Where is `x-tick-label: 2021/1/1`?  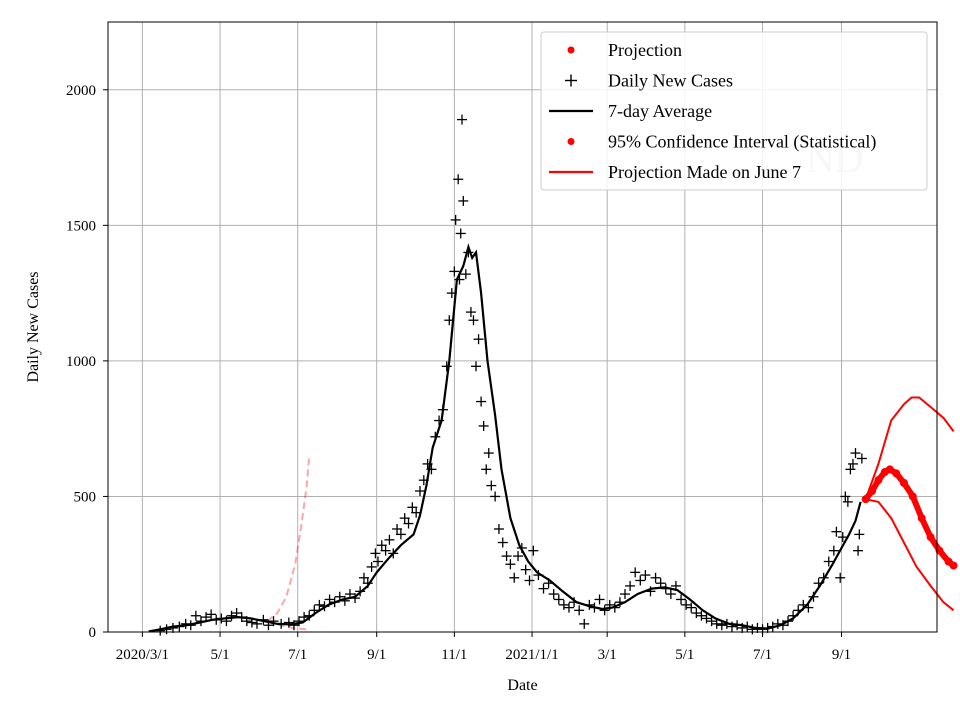
x-tick-label: 2021/1/1 is located at coordinates (531, 655).